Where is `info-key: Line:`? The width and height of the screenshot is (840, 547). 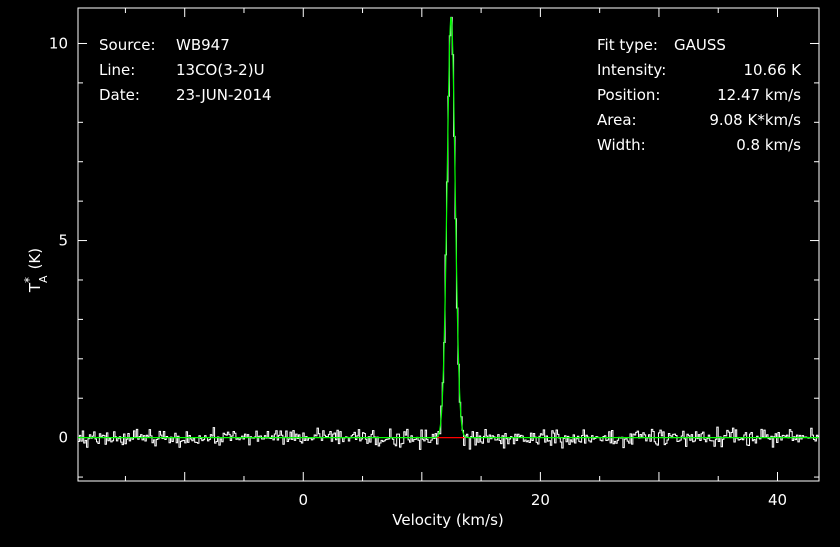 info-key: Line: is located at coordinates (117, 70).